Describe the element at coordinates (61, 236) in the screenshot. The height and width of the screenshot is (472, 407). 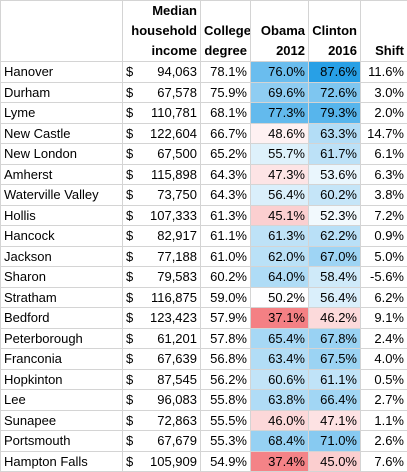
I see `town-name: Hancock` at that location.